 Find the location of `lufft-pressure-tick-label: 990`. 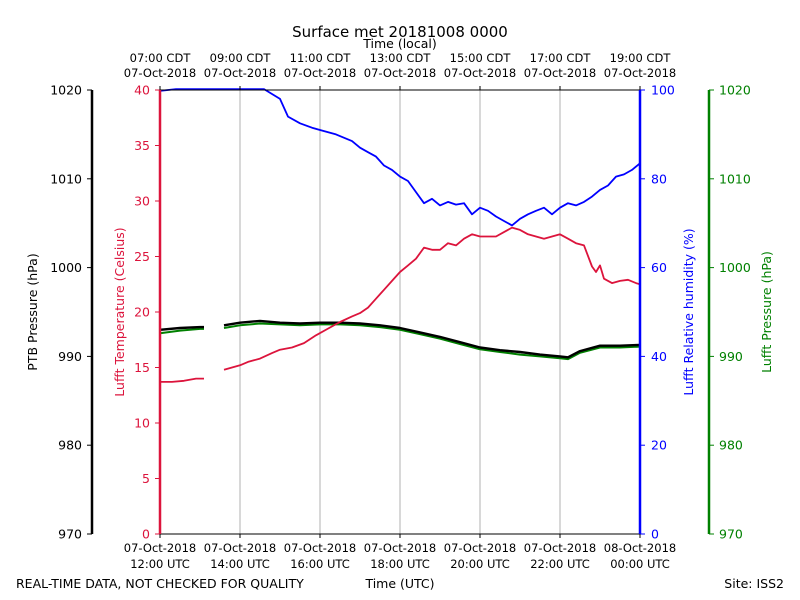

lufft-pressure-tick-label: 990 is located at coordinates (731, 356).